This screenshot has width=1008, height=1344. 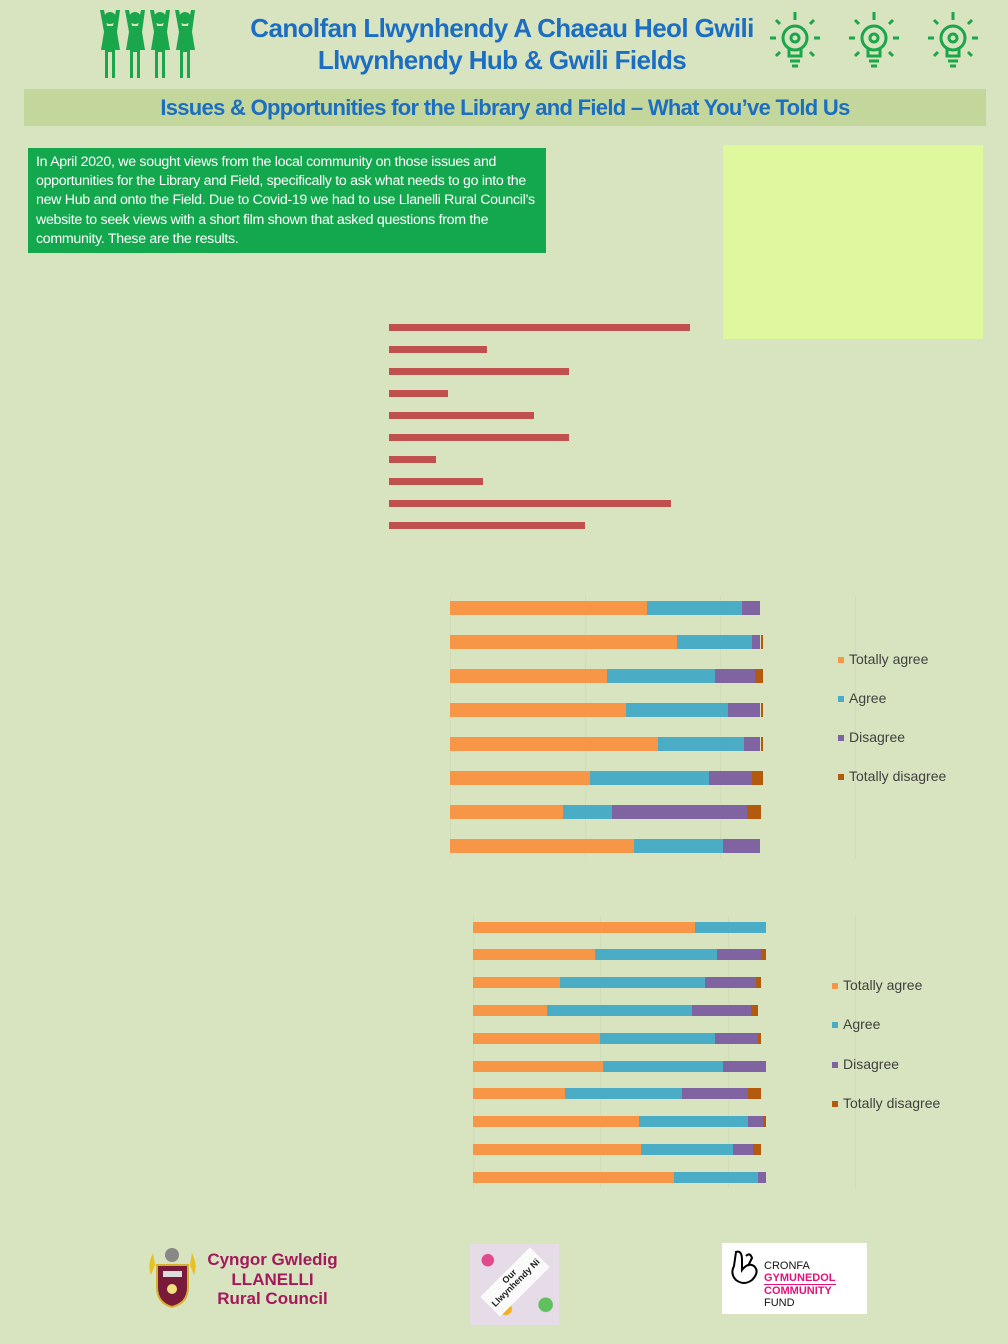 I want to click on legend-item: Agree, so click(x=862, y=698).